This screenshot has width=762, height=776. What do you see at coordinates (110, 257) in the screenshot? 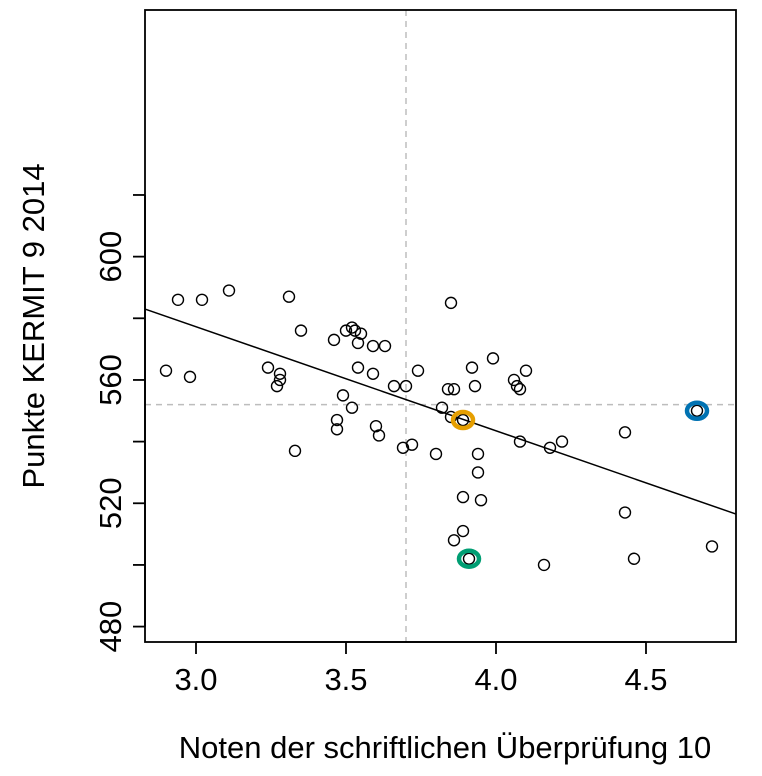
I see `y-tick-label: 600` at bounding box center [110, 257].